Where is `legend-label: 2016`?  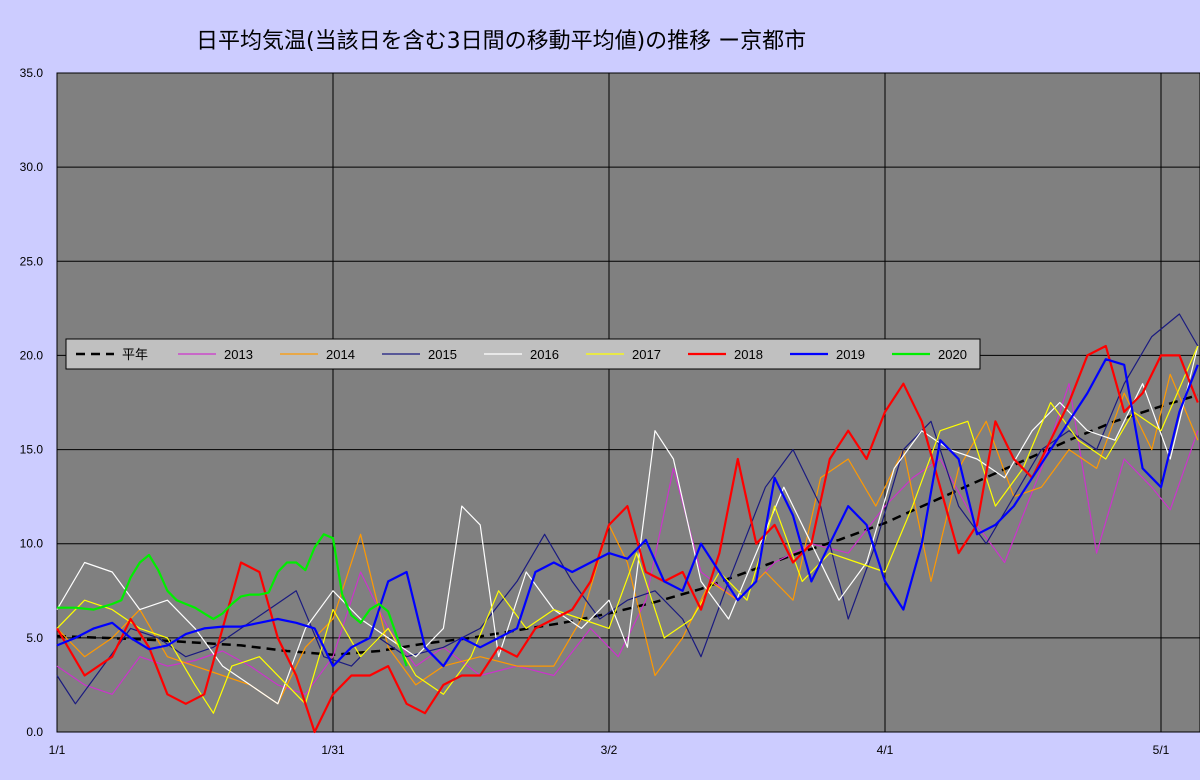 legend-label: 2016 is located at coordinates (544, 354).